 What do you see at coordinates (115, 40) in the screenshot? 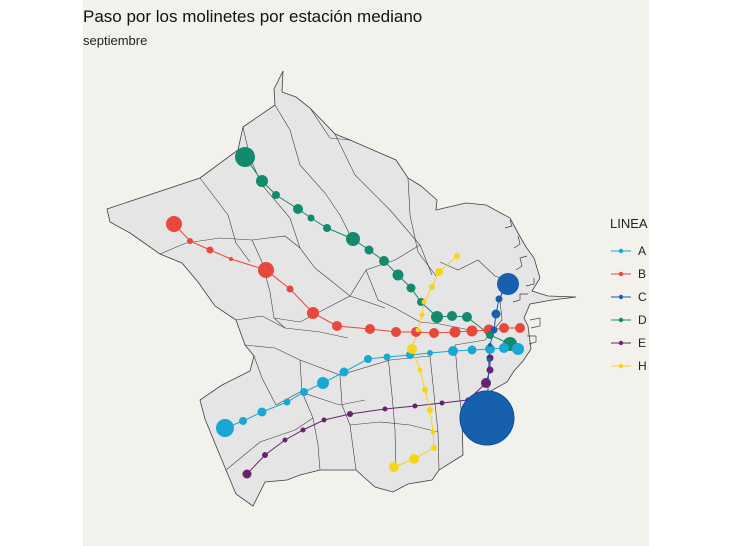
I see `map-subtitle: septiembre` at bounding box center [115, 40].